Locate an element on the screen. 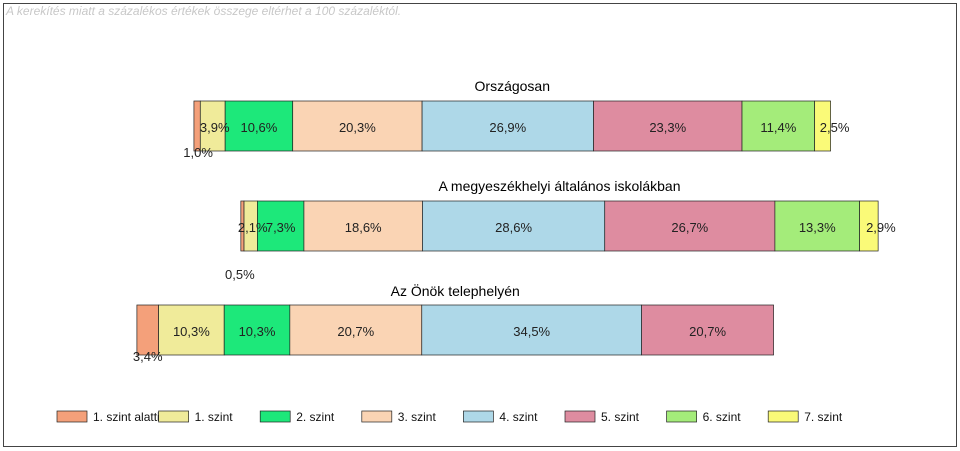 This screenshot has width=960, height=451. data-label: 3,4% is located at coordinates (148, 356).